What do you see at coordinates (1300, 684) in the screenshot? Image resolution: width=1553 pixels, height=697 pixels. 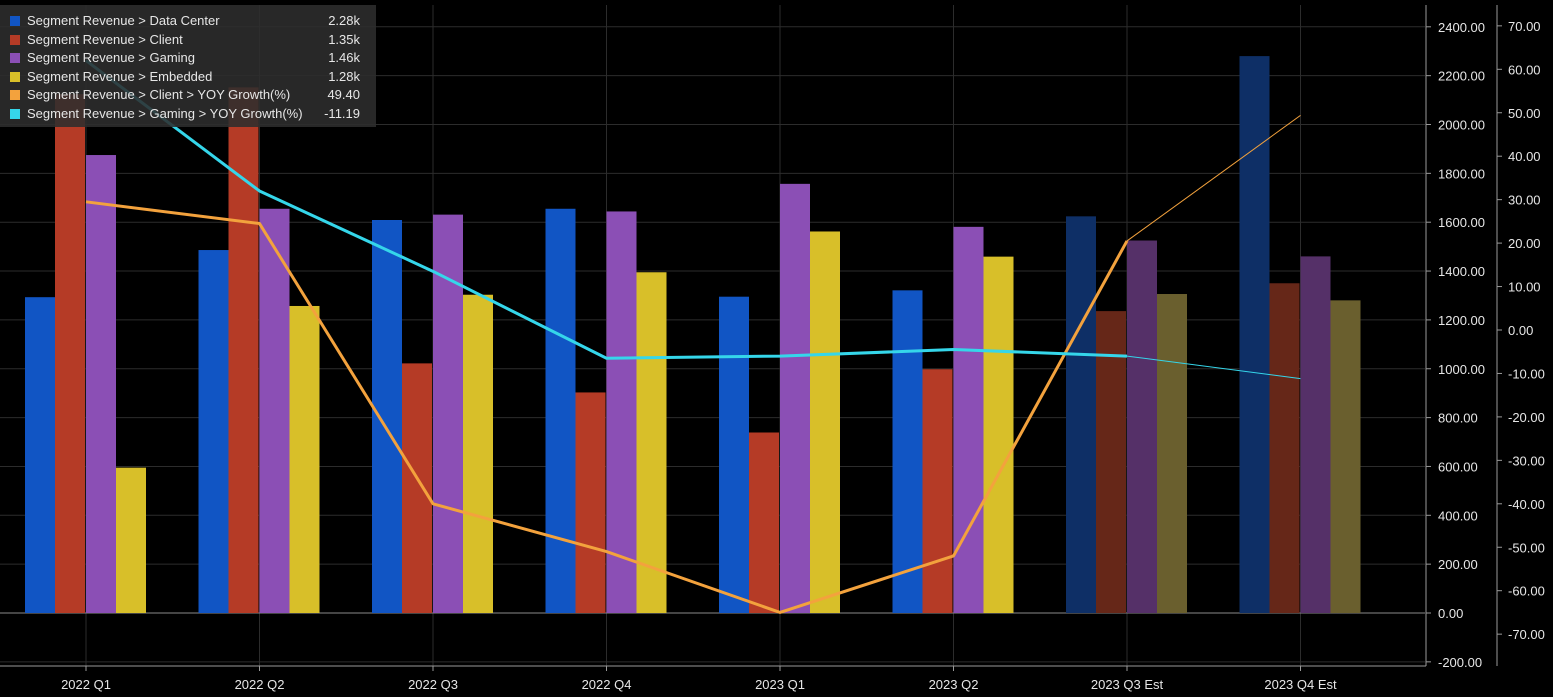 I see `x-tick-label: 2023 Q4 Est` at bounding box center [1300, 684].